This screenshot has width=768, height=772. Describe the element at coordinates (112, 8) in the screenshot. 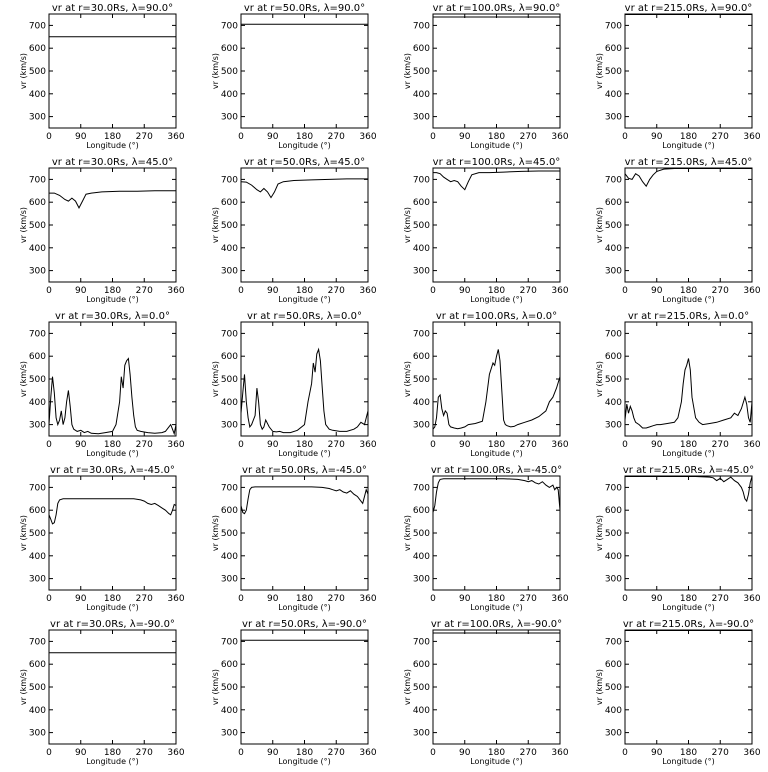

I see `subplot-title: vr at r=30.0Rs, λ=90.0°` at that location.